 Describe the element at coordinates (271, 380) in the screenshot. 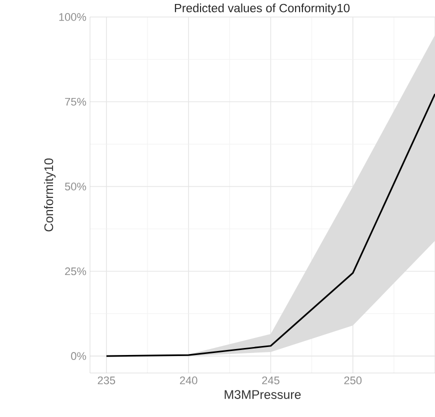

I see `x-tick-label: 245` at that location.